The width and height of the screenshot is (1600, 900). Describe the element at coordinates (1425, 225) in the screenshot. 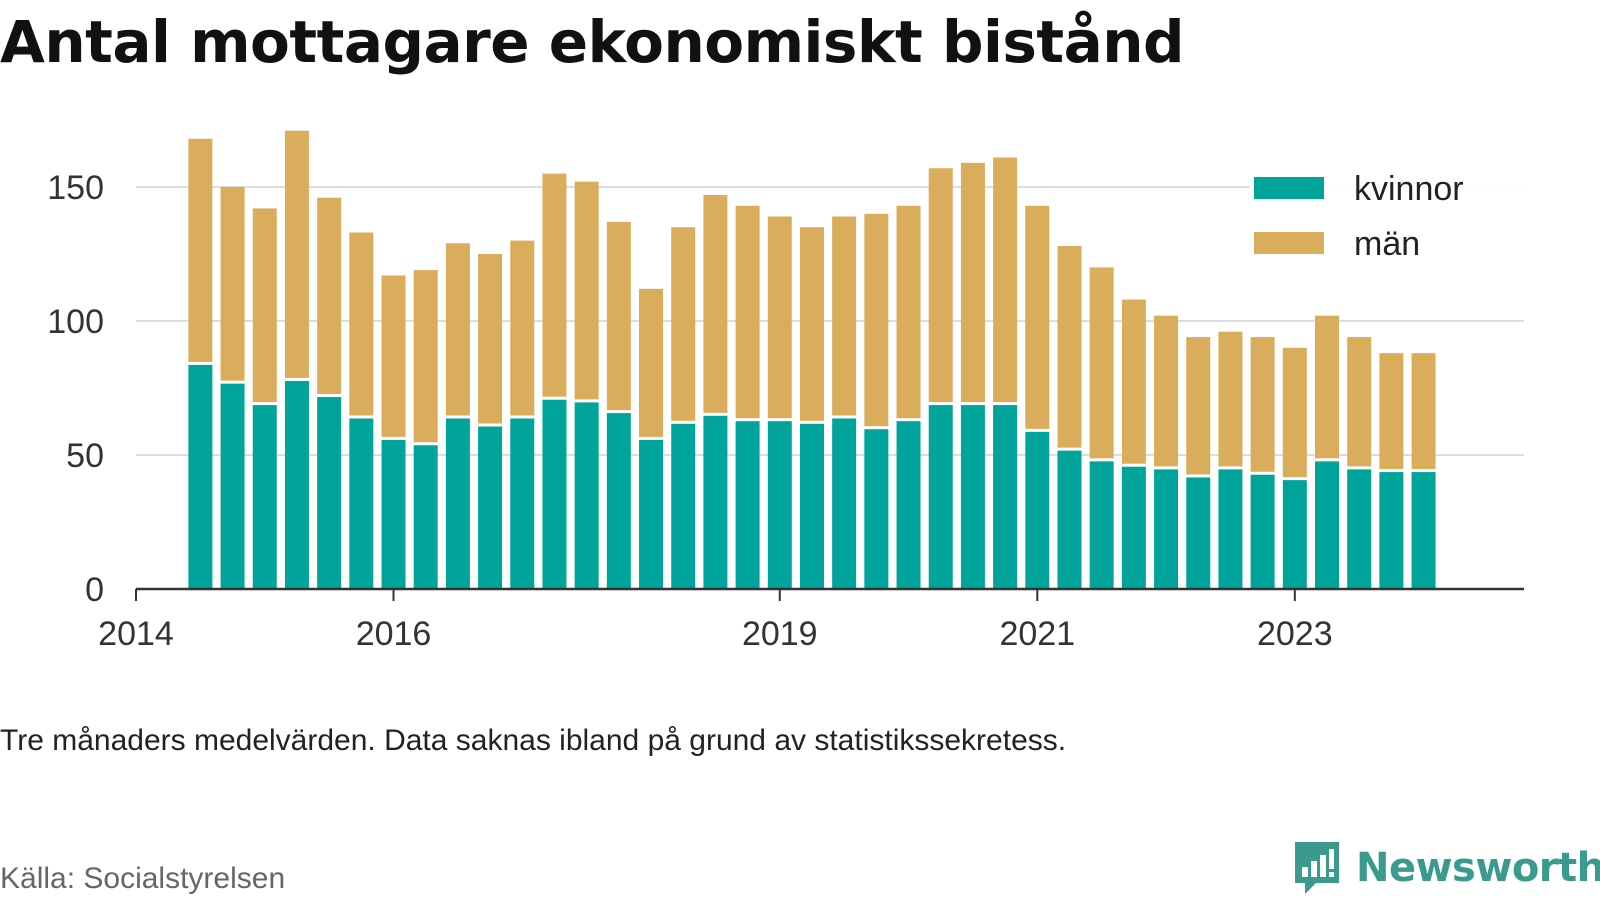

I see `legend: kvinnor män` at that location.